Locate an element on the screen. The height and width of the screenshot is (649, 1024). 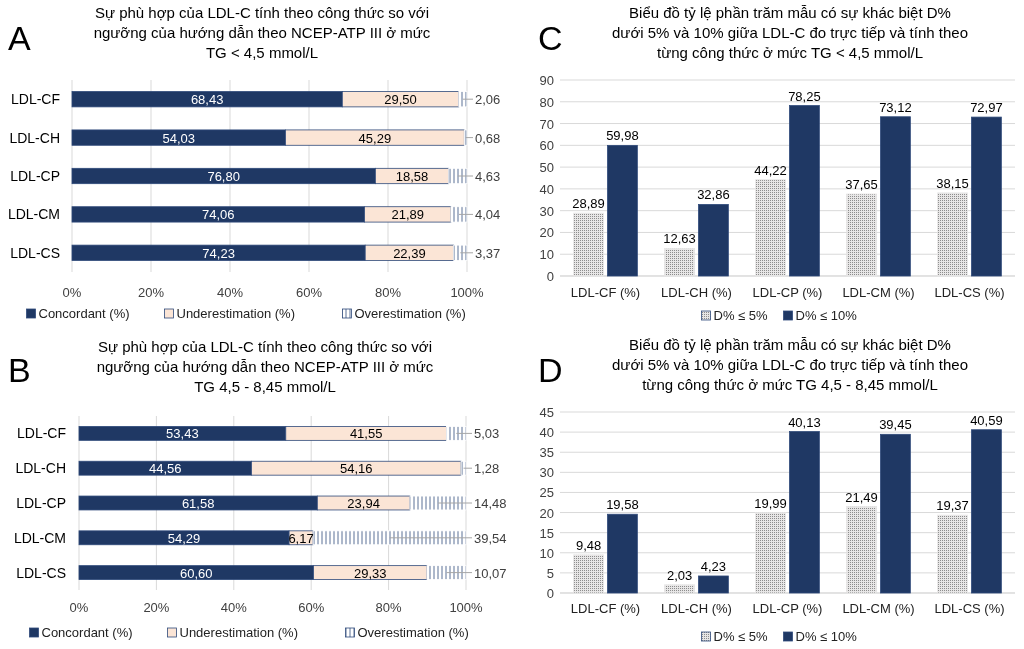
data-label: 4,63 is located at coordinates (488, 176).